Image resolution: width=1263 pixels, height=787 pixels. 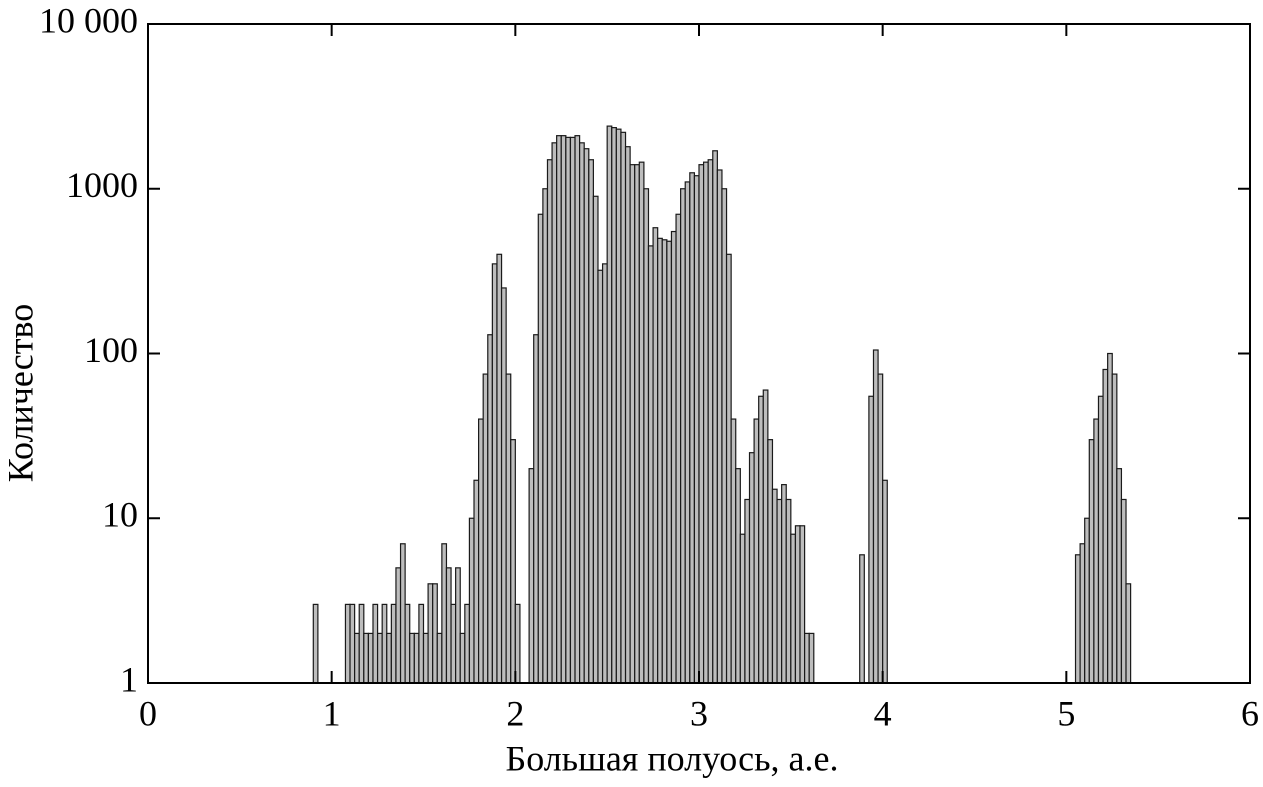 I want to click on y-axis-label: Количество, so click(x=20, y=393).